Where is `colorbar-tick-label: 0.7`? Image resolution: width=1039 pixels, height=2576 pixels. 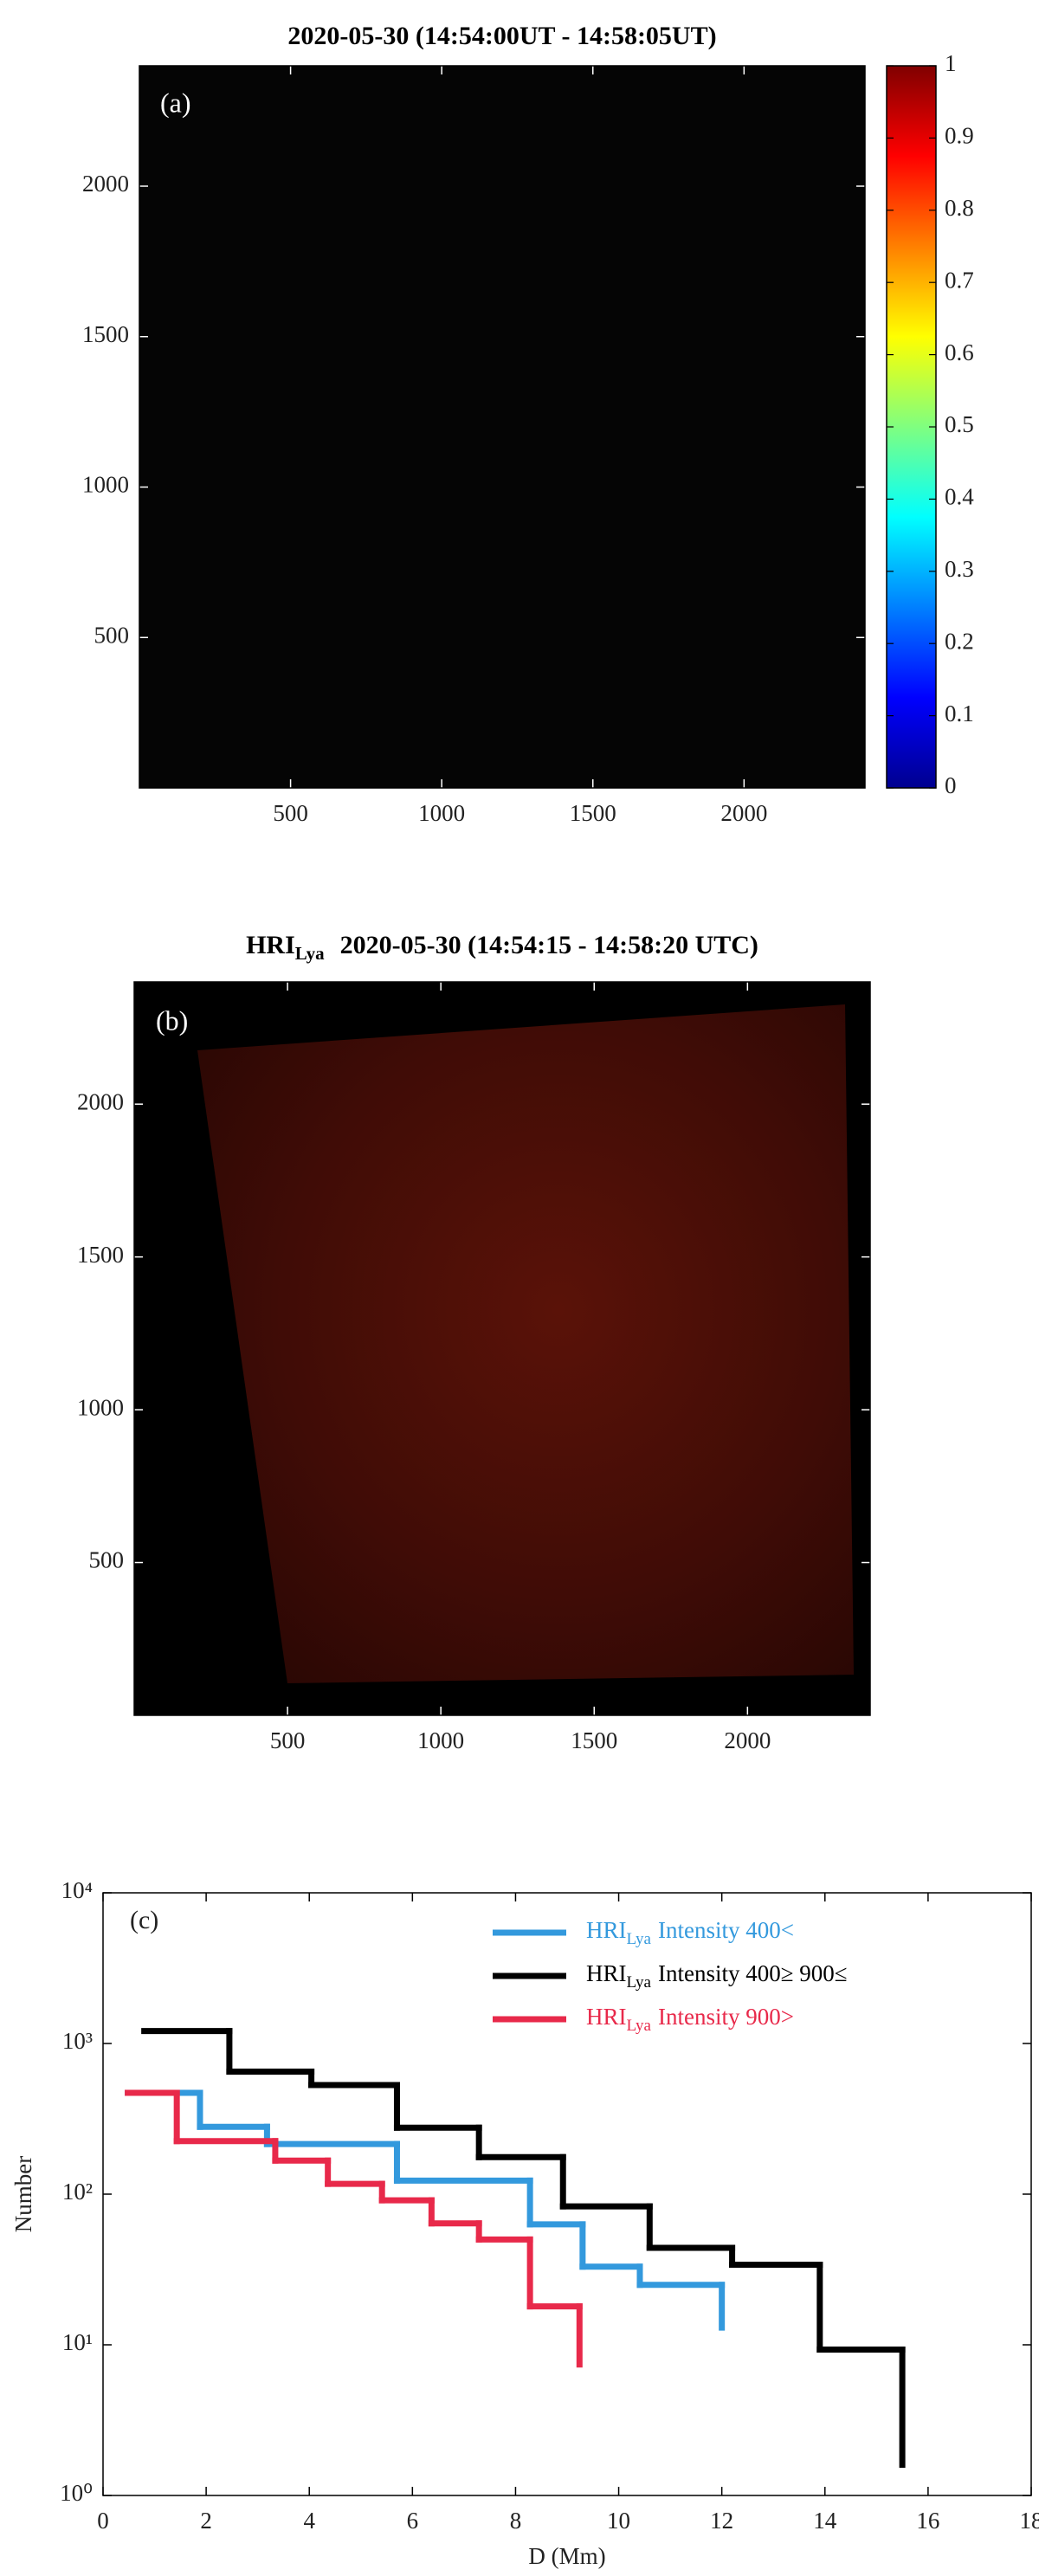
colorbar-tick-label: 0.7 is located at coordinates (959, 280).